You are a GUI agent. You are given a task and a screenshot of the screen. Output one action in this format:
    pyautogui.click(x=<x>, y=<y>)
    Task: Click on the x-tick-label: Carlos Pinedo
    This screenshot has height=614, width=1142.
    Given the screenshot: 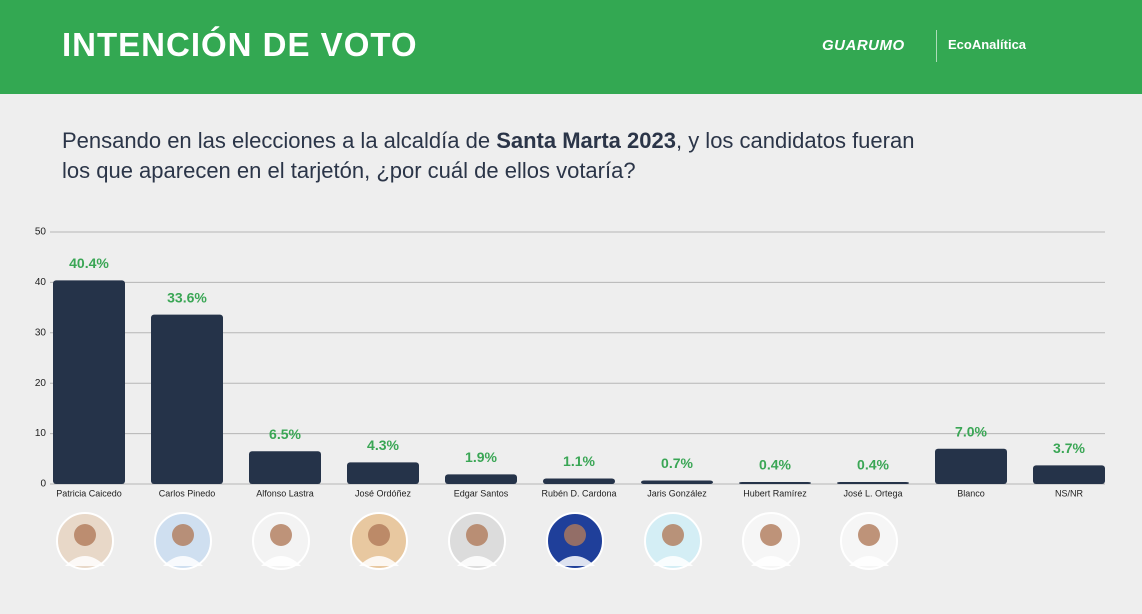 What is the action you would take?
    pyautogui.click(x=187, y=493)
    